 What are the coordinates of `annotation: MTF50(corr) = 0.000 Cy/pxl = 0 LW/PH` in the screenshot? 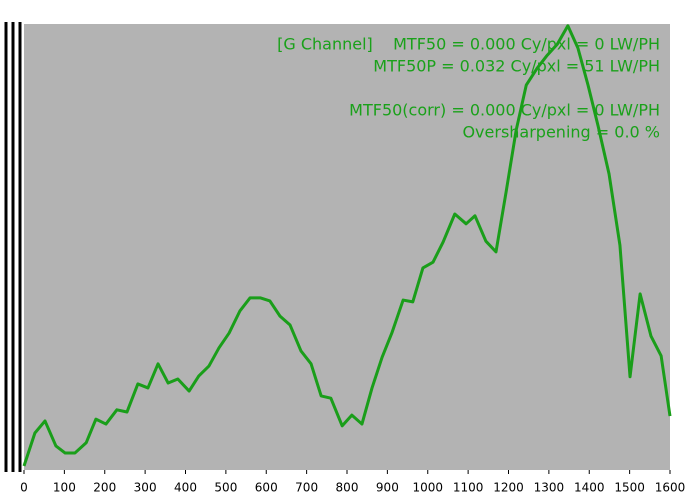 It's located at (504, 110).